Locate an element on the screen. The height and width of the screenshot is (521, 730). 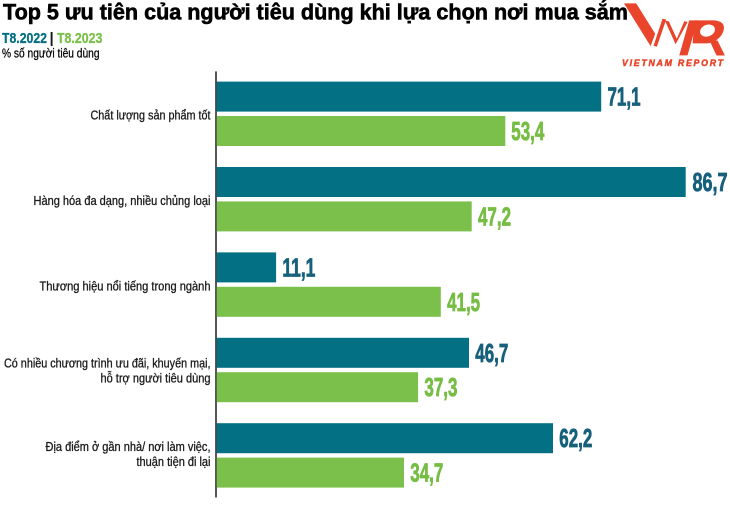
svg-text: 41,5 is located at coordinates (463, 302).